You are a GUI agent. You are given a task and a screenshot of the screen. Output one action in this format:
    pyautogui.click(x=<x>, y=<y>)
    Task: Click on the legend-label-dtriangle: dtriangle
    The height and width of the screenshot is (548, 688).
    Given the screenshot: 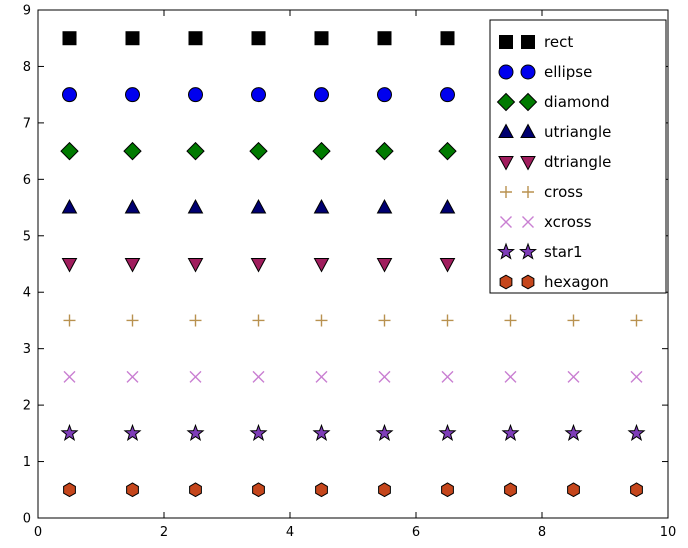 What is the action you would take?
    pyautogui.click(x=577, y=162)
    